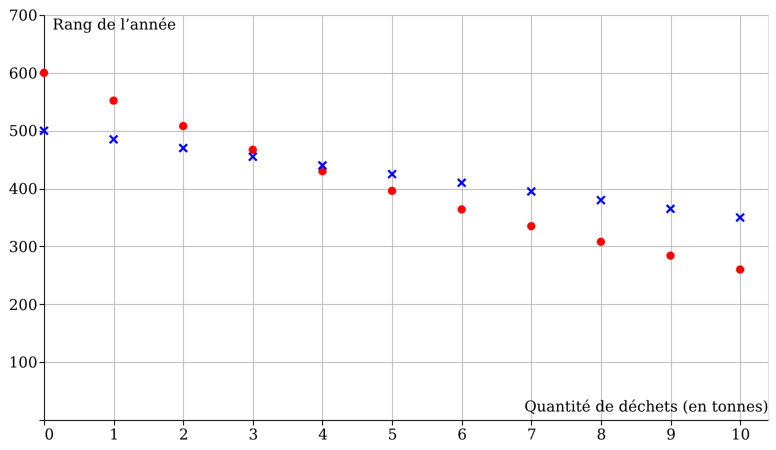 The width and height of the screenshot is (776, 450). I want to click on x-tick-label: 3, so click(253, 435).